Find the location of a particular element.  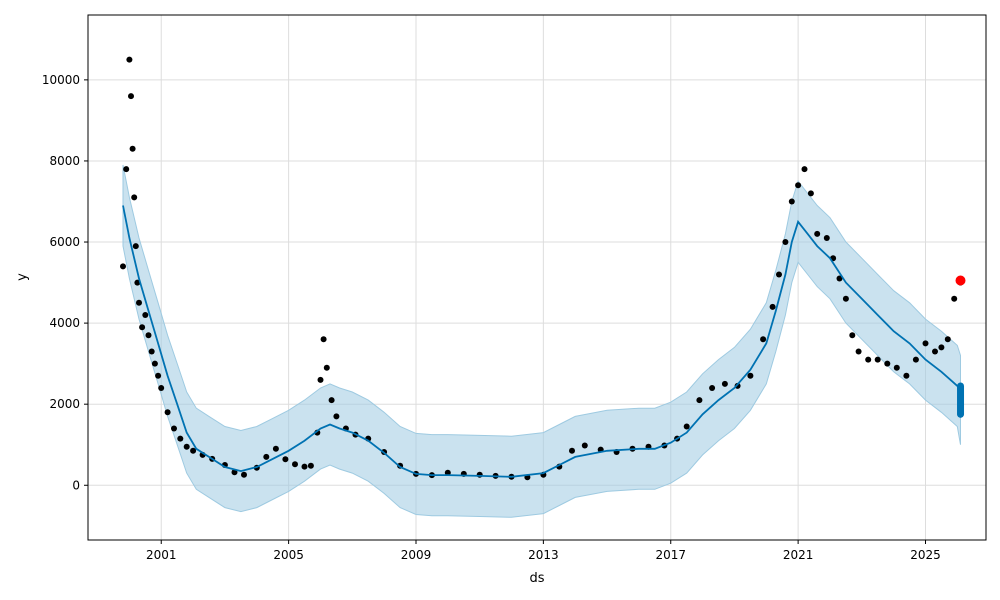

highlighted-points is located at coordinates (960, 280).